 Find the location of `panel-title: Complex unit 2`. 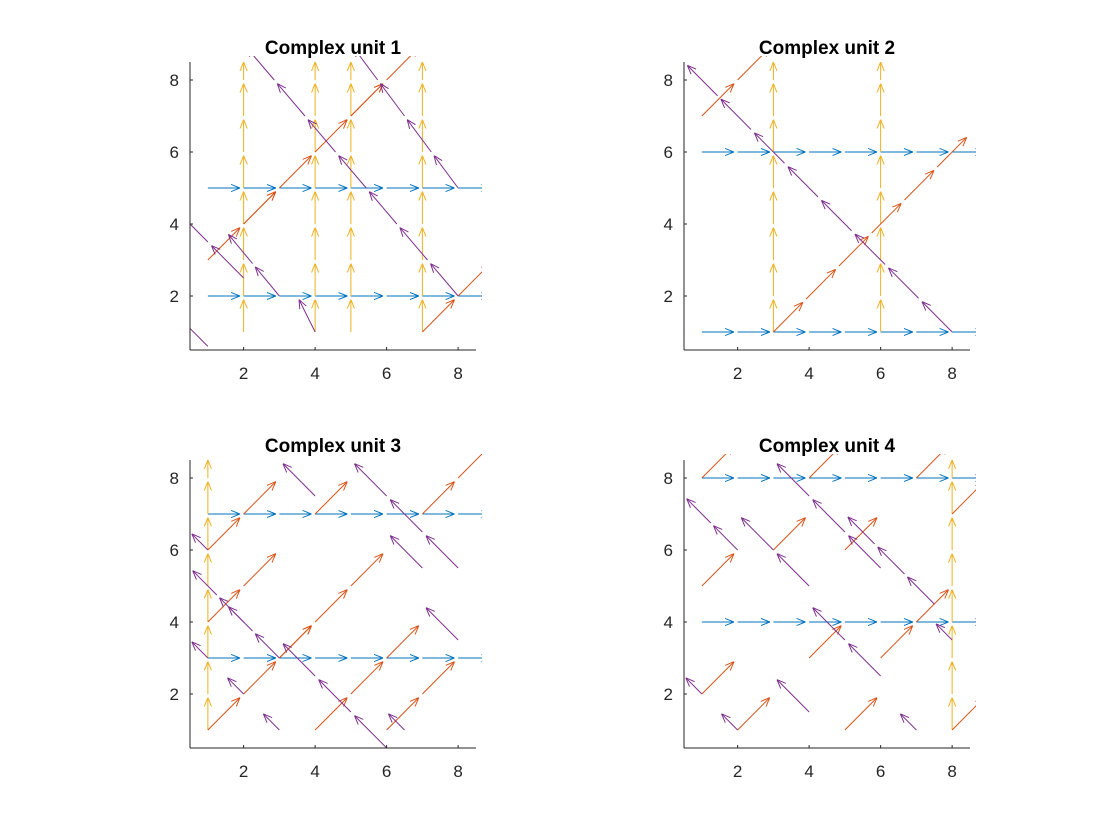

panel-title: Complex unit 2 is located at coordinates (827, 48).